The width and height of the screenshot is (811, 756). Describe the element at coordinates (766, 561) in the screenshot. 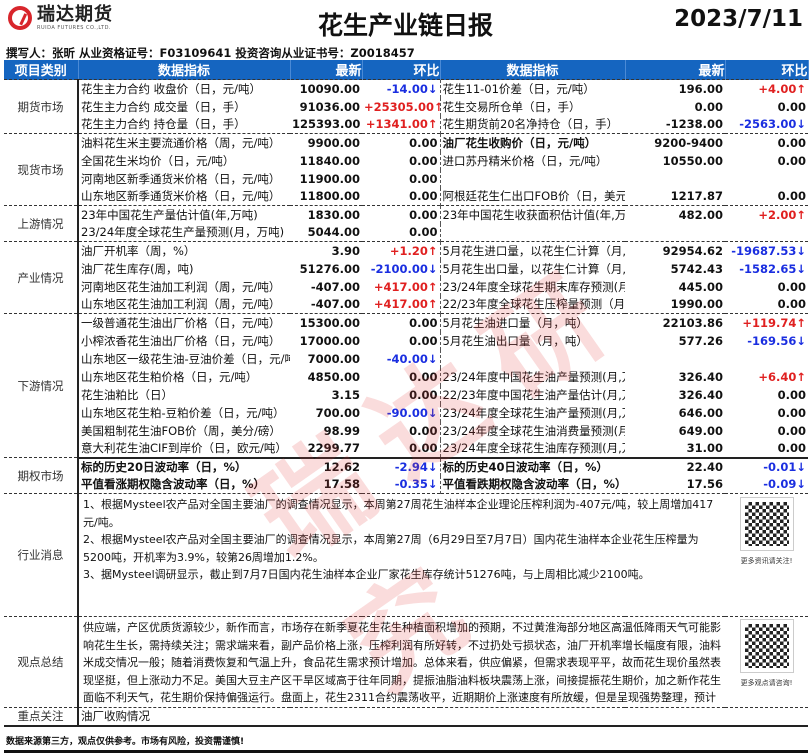

I see `qr-caption: 更多资讯请关注!` at that location.